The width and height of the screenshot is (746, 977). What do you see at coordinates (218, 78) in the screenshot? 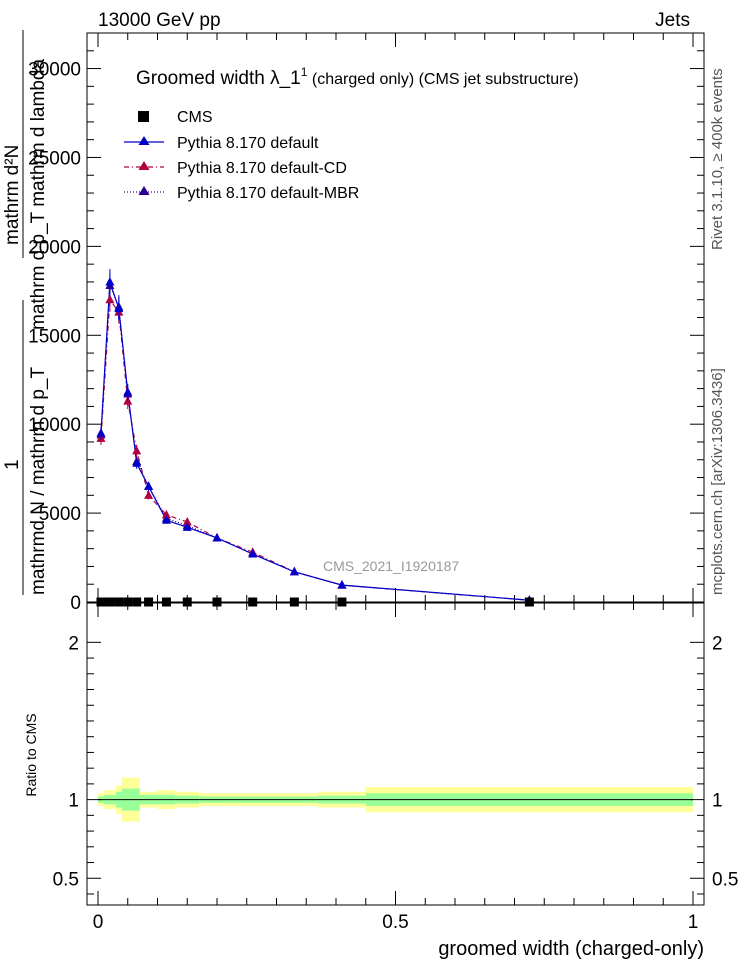
I see `chart-title-main: Groomed width λ_1` at bounding box center [218, 78].